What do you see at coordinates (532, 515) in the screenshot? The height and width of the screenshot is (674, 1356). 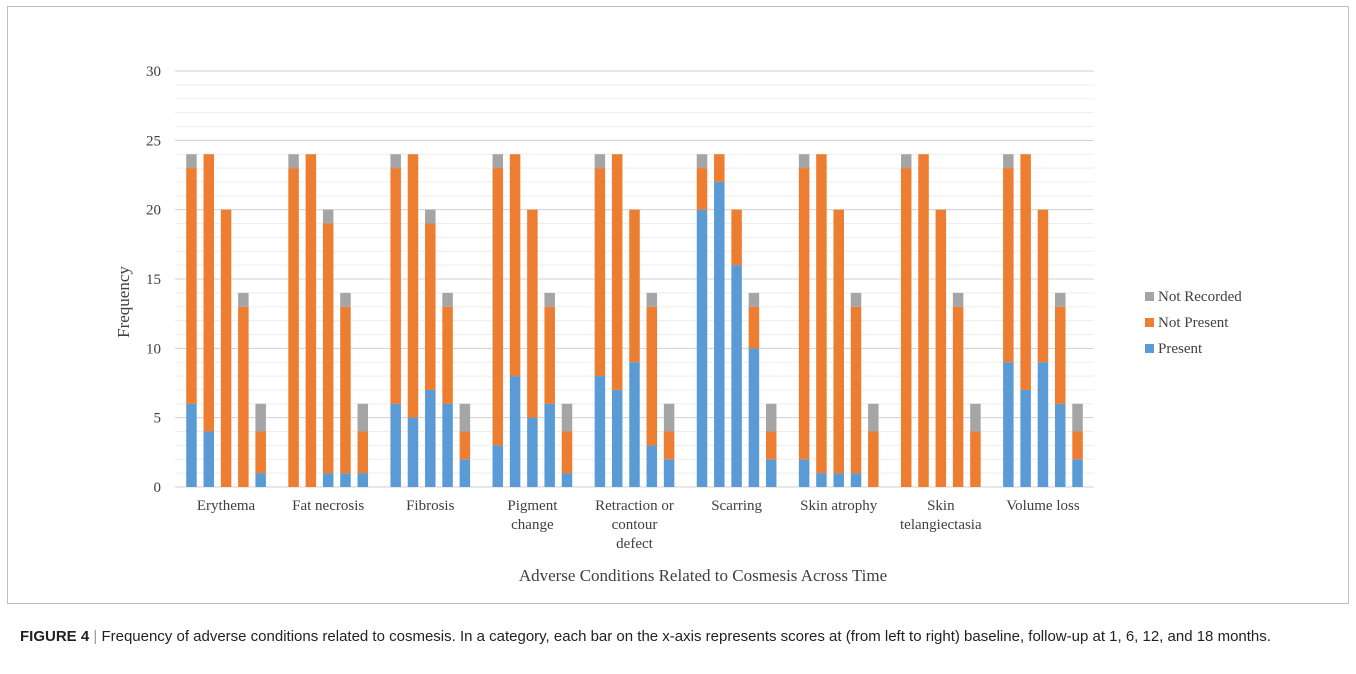 I see `x-category-label: Pigment change` at bounding box center [532, 515].